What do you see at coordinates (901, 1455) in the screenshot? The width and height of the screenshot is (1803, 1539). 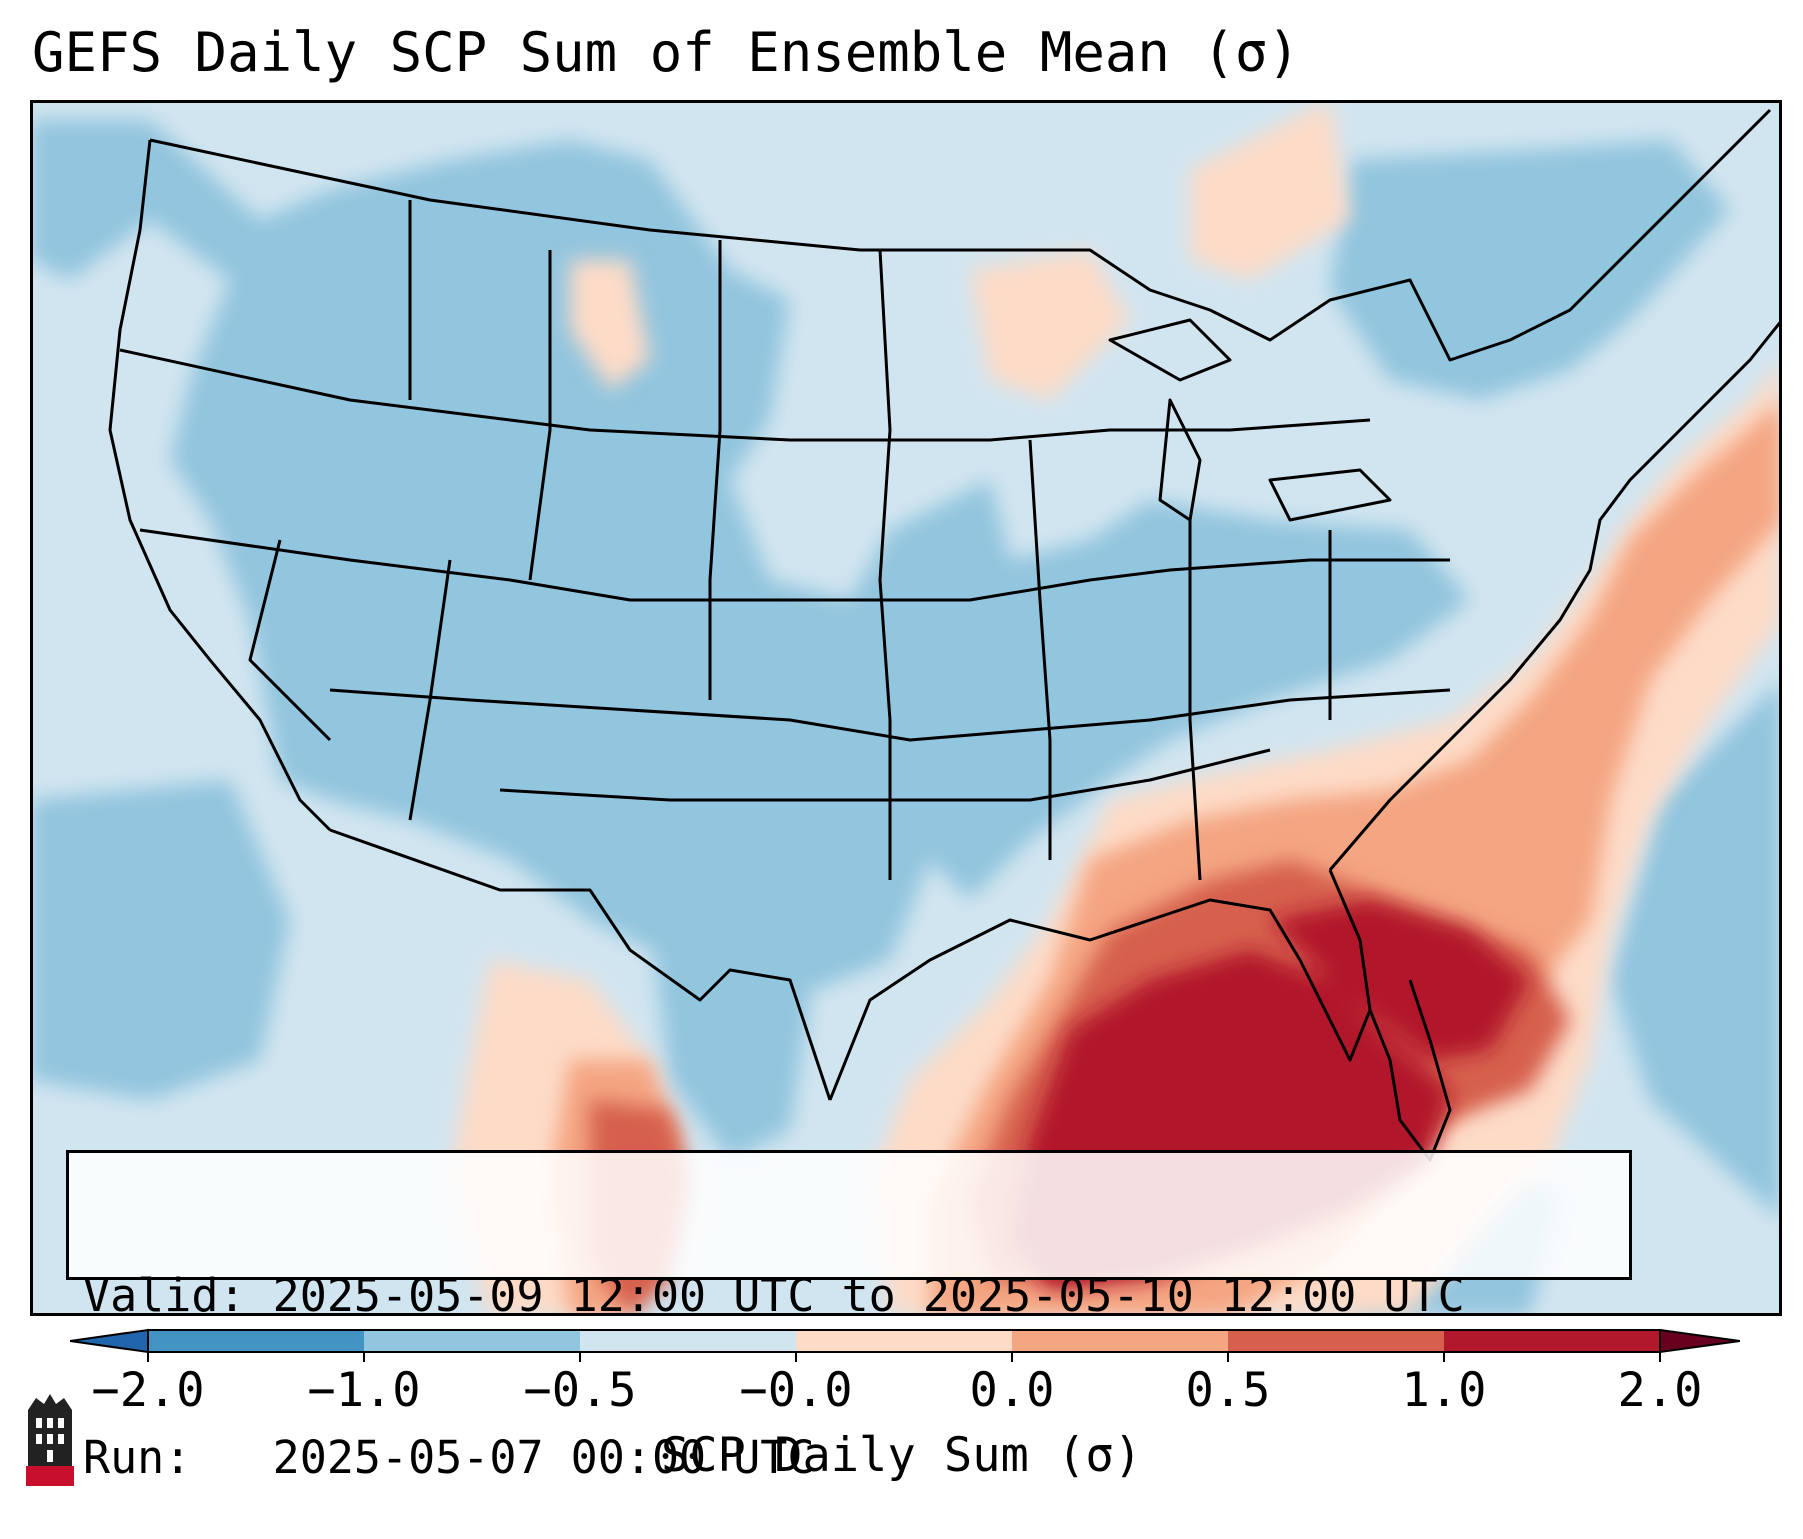 I see `colorbar-label: SCP Daily Sum (σ)` at bounding box center [901, 1455].